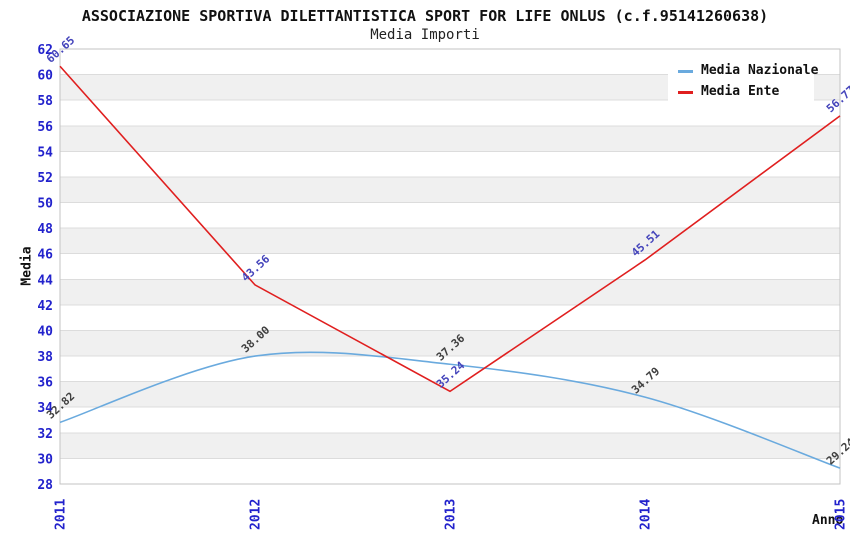 The height and width of the screenshot is (550, 850). What do you see at coordinates (45, 101) in the screenshot?
I see `y-tick-label: 58` at bounding box center [45, 101].